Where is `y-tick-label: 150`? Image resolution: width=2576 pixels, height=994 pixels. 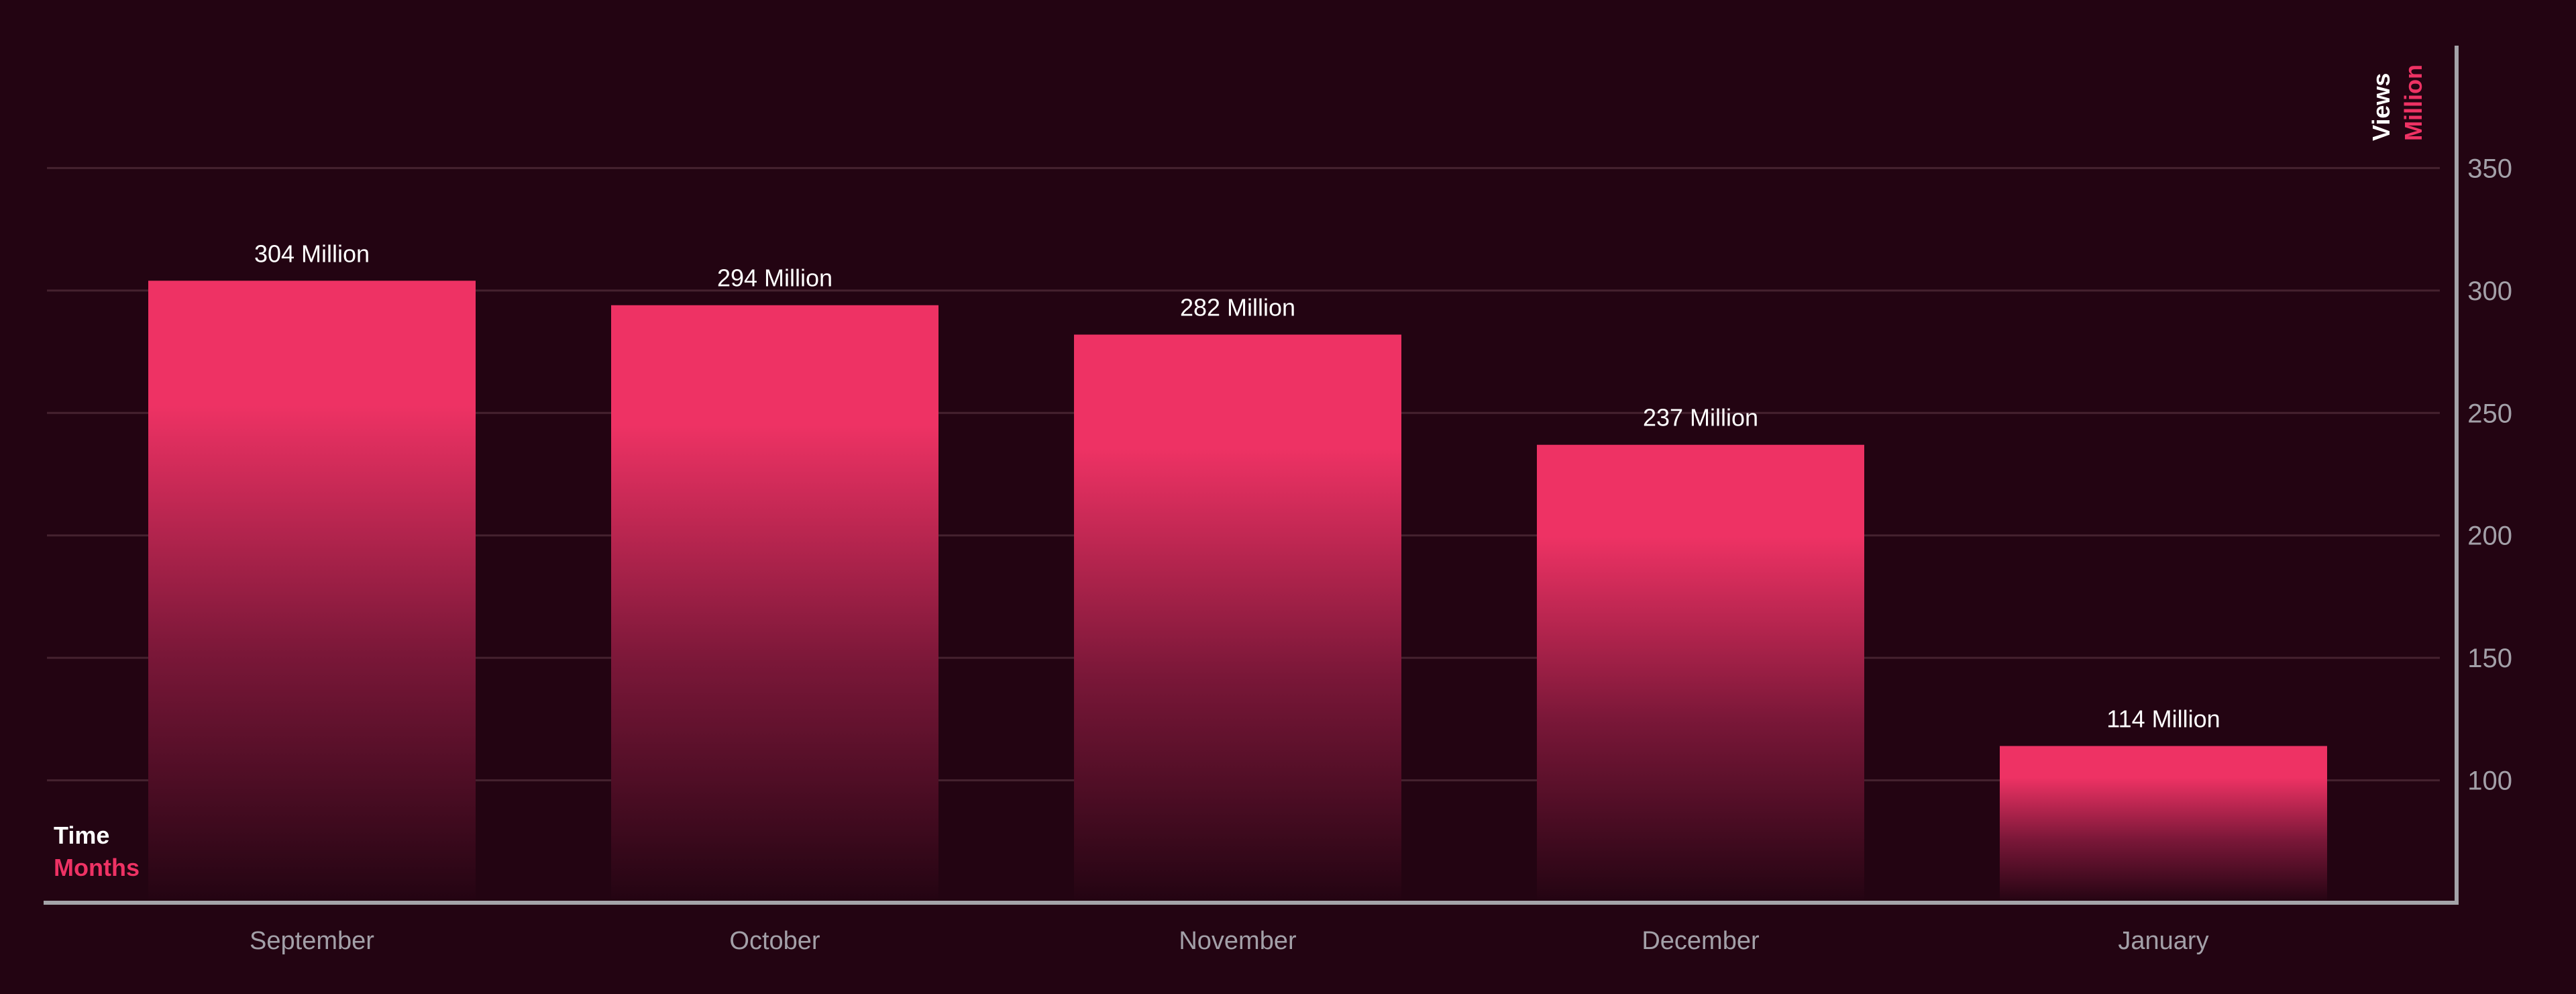
y-tick-label: 150 is located at coordinates (2489, 658).